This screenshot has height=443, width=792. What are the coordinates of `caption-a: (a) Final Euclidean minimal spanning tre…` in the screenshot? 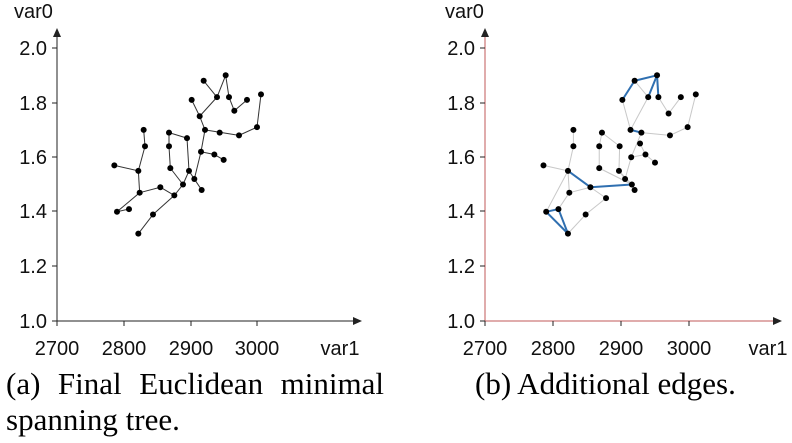 It's located at (195, 401).